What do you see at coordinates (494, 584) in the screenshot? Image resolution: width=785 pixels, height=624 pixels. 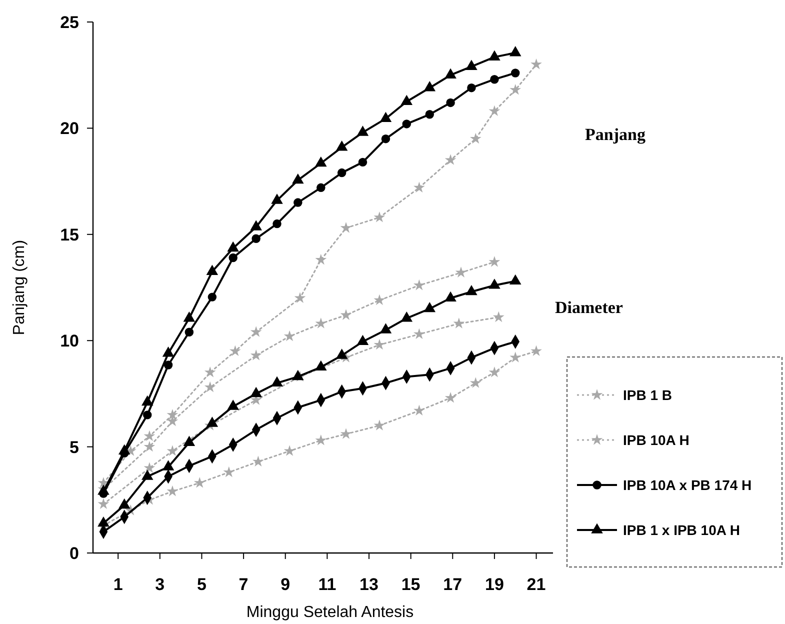 I see `x-tick-label: 19` at bounding box center [494, 584].